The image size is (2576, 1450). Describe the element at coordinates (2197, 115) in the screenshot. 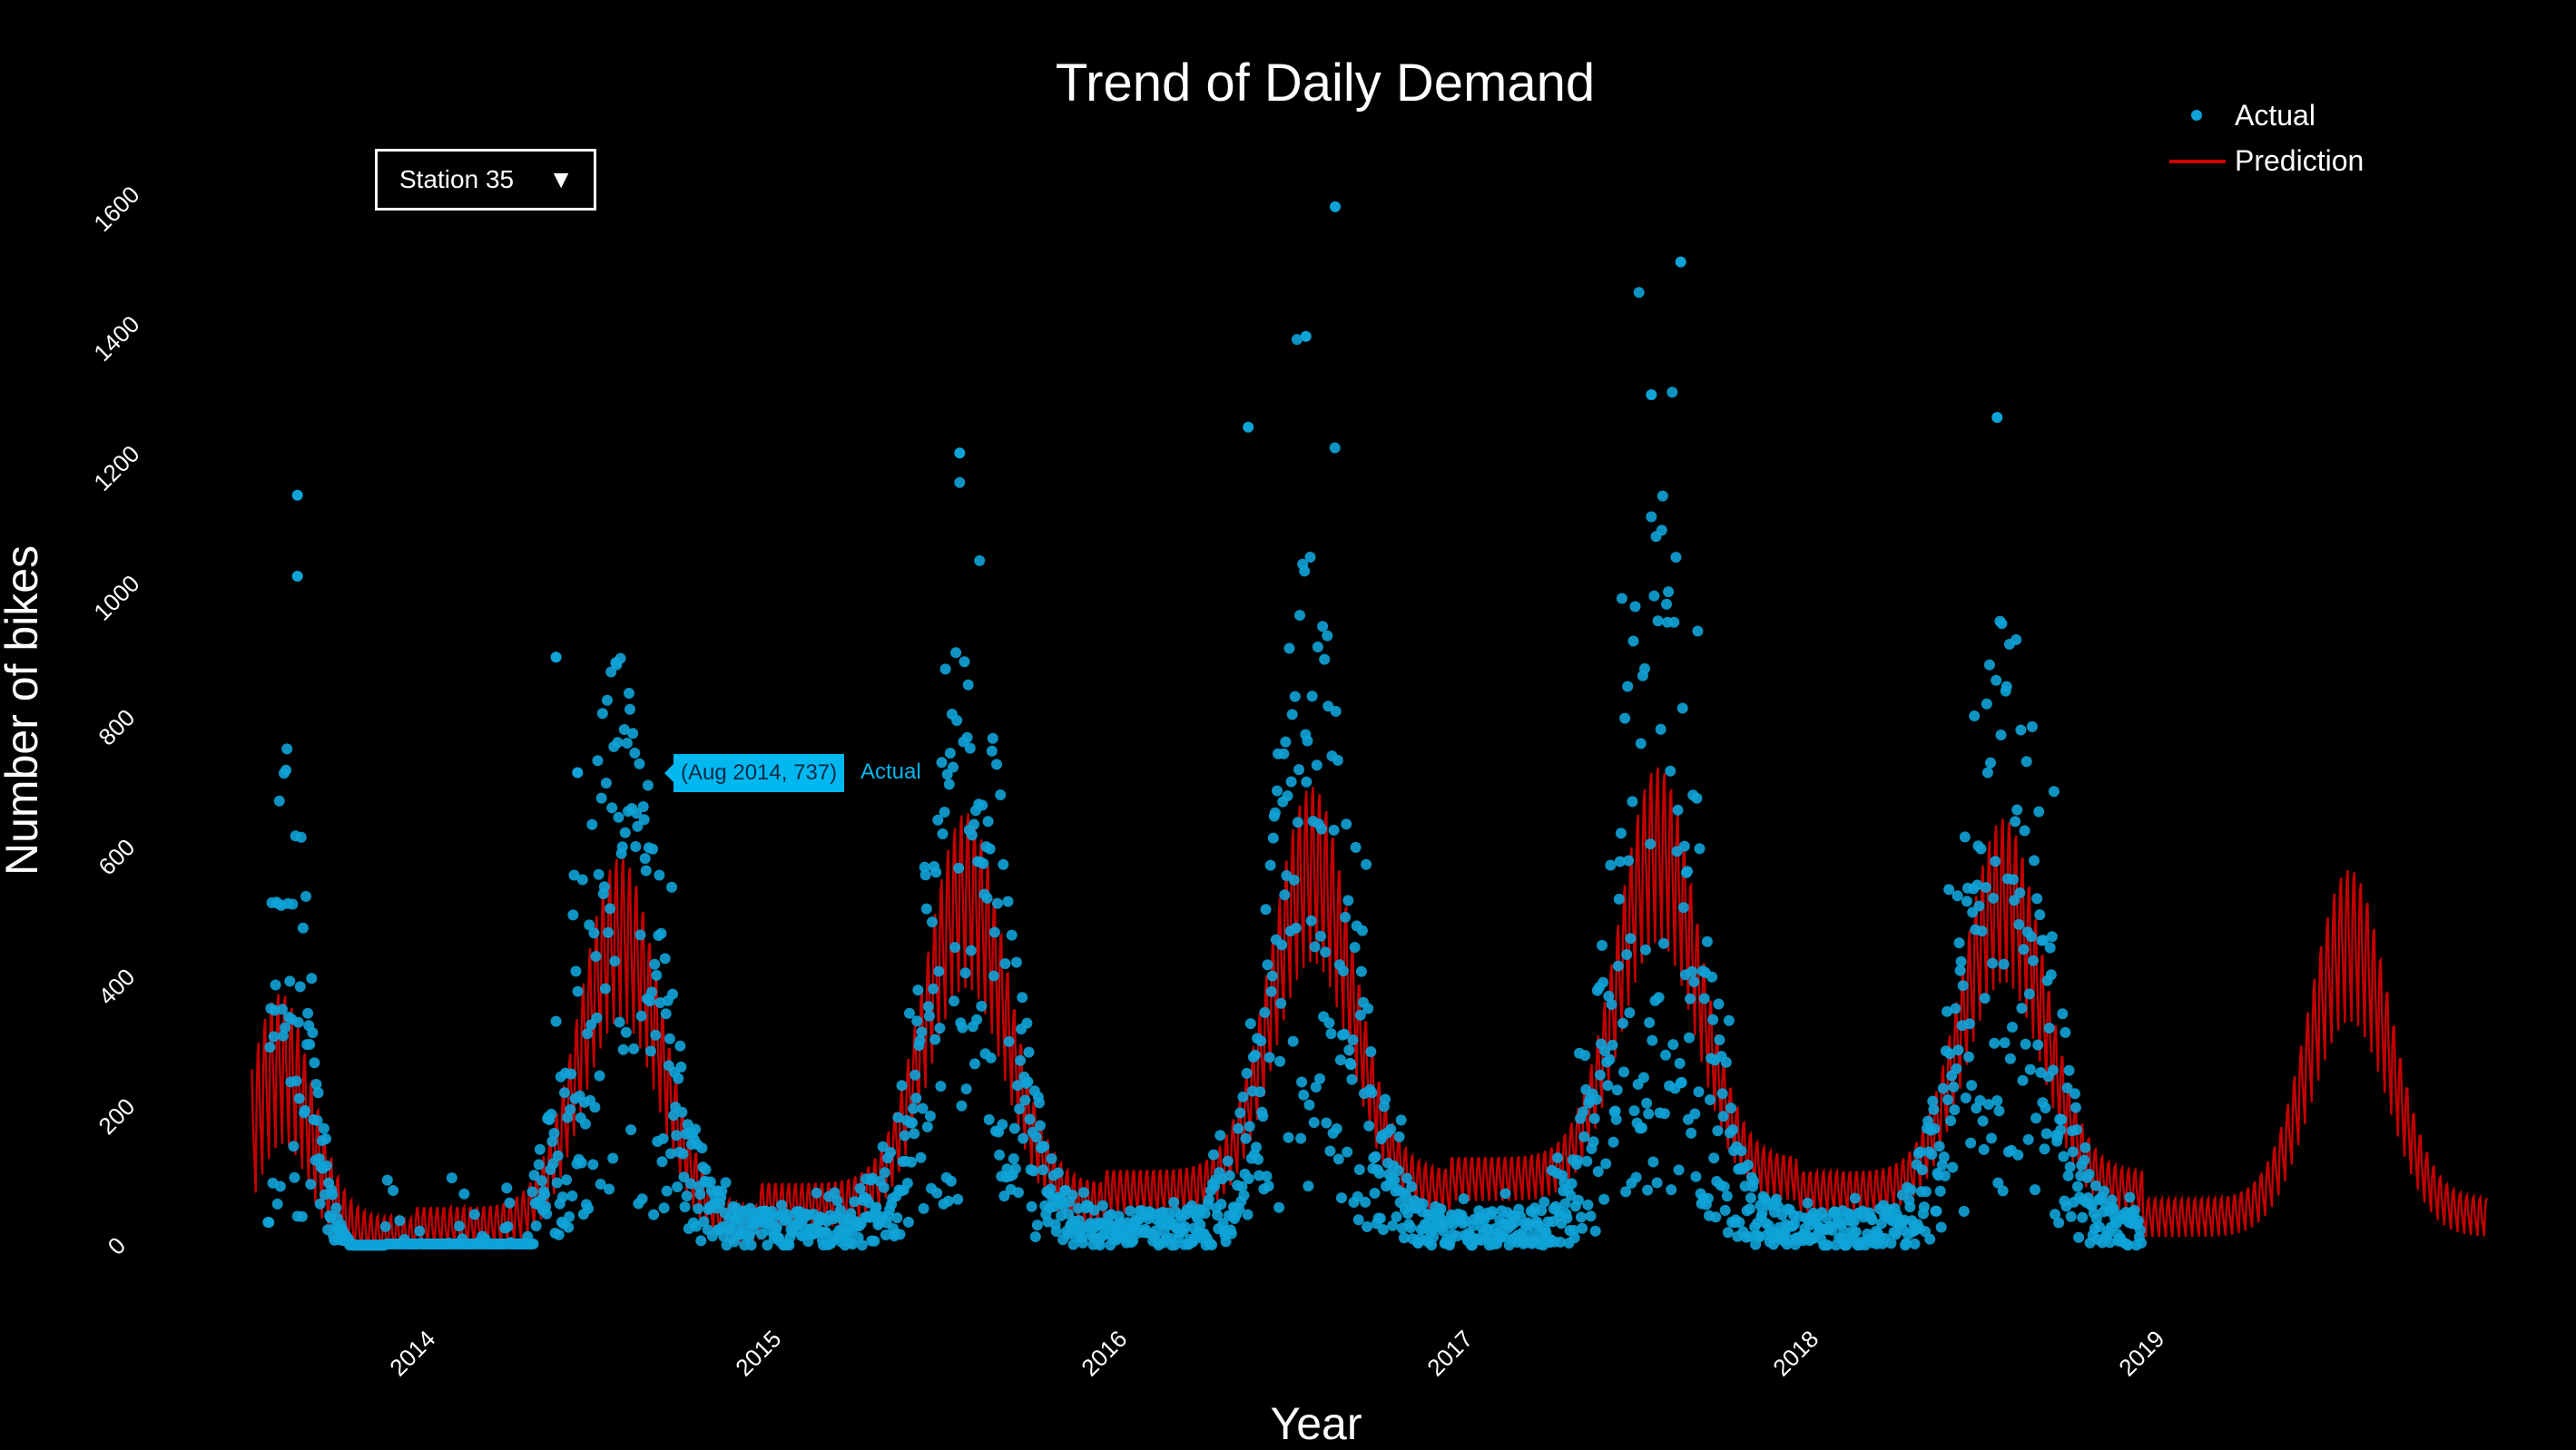

I see `legend-marker-icon` at that location.